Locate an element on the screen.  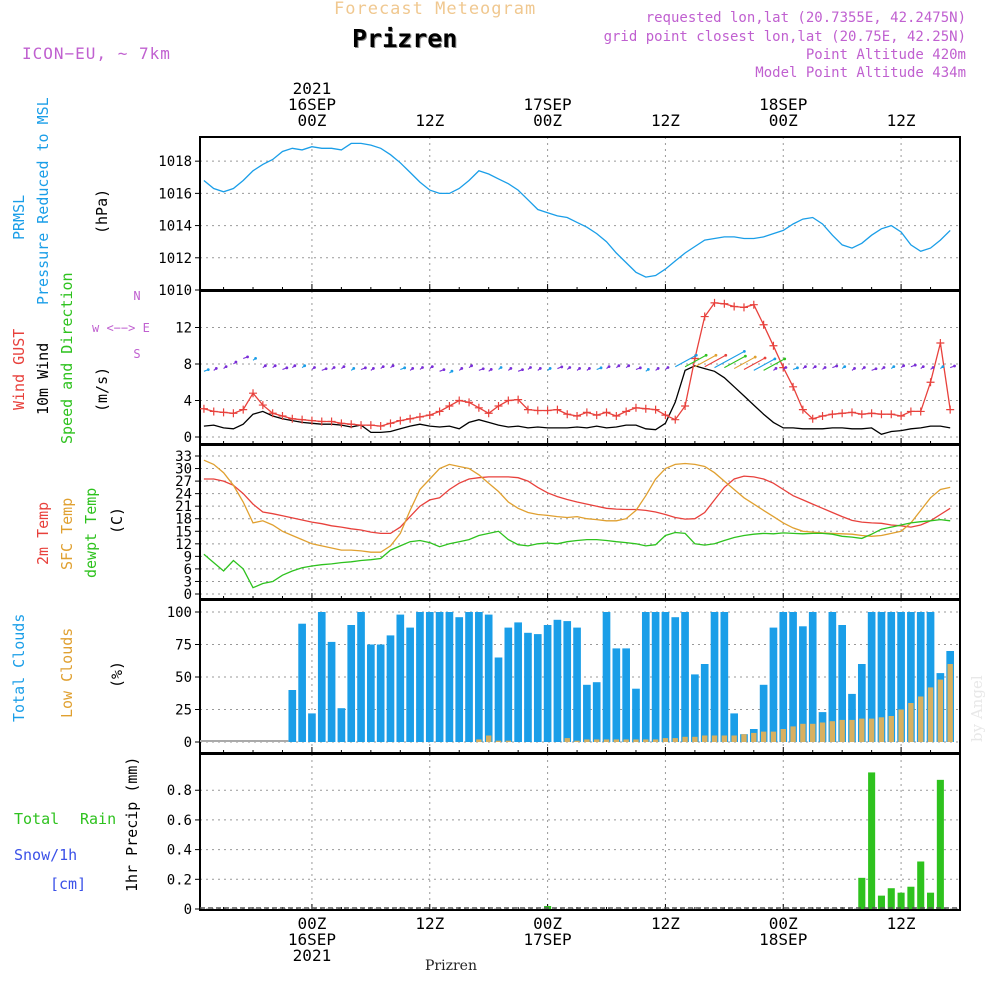
y-tick-label: 3 is located at coordinates (188, 582).